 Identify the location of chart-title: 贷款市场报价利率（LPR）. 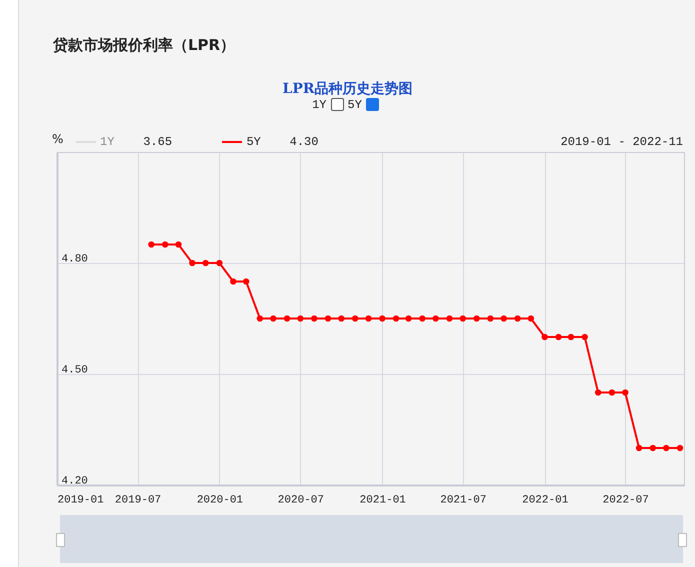
(144, 45).